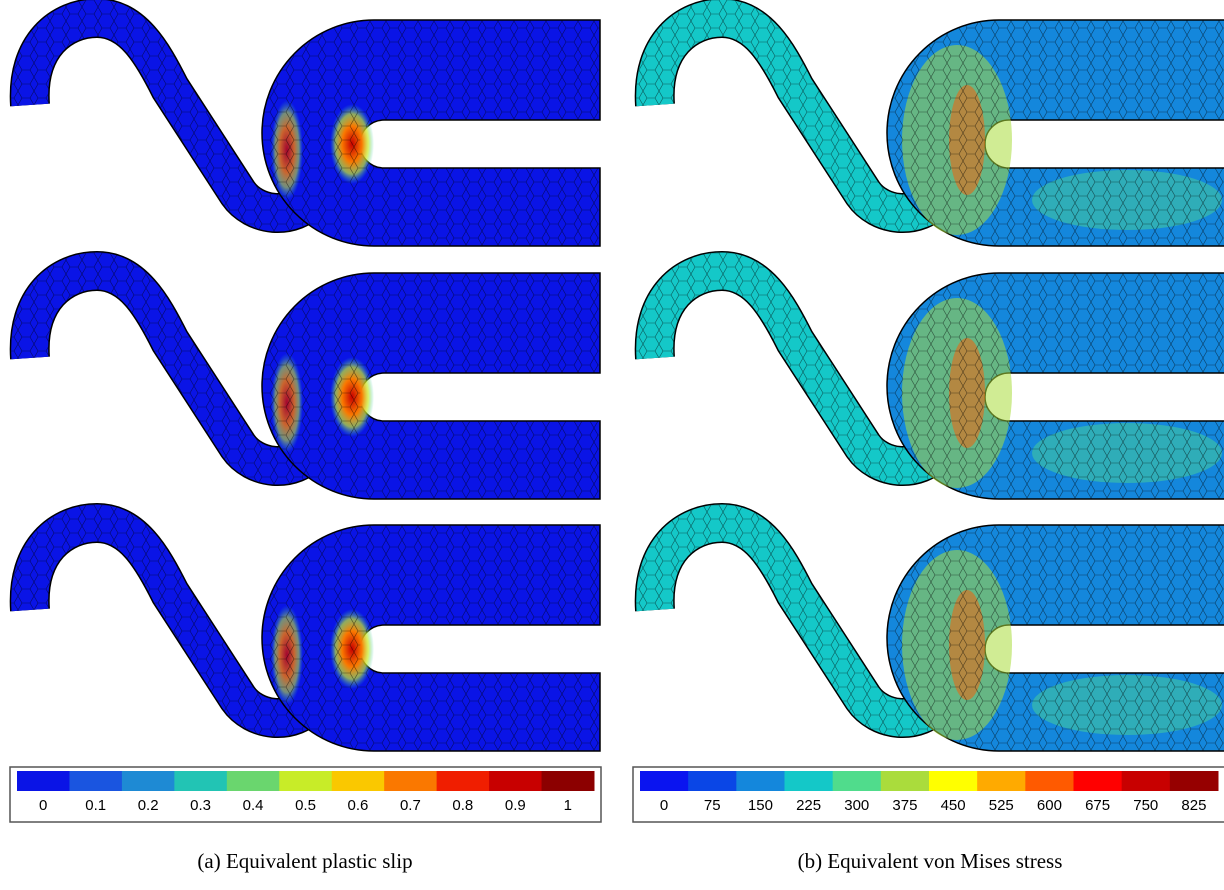 Image resolution: width=1224 pixels, height=890 pixels. Describe the element at coordinates (1097, 805) in the screenshot. I see `colorbar-tick-label: 675` at that location.